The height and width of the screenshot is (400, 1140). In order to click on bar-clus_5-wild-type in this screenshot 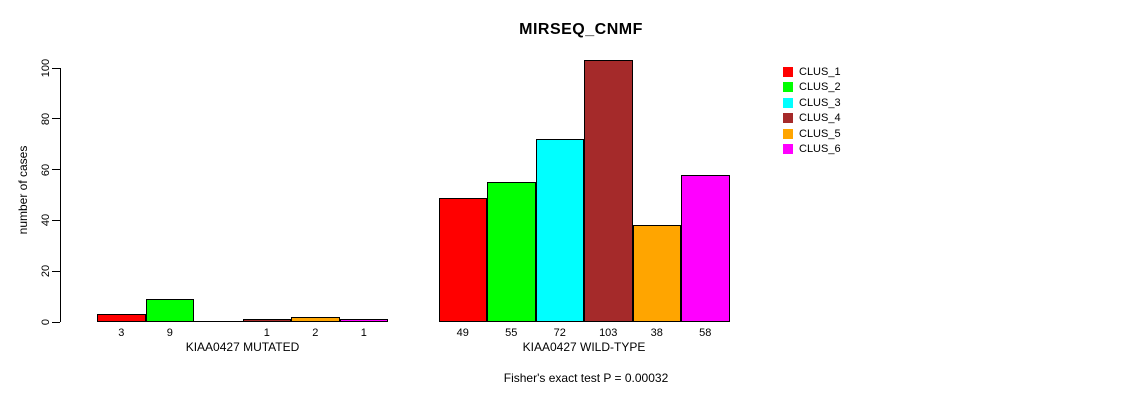, I will do `click(656, 273)`.